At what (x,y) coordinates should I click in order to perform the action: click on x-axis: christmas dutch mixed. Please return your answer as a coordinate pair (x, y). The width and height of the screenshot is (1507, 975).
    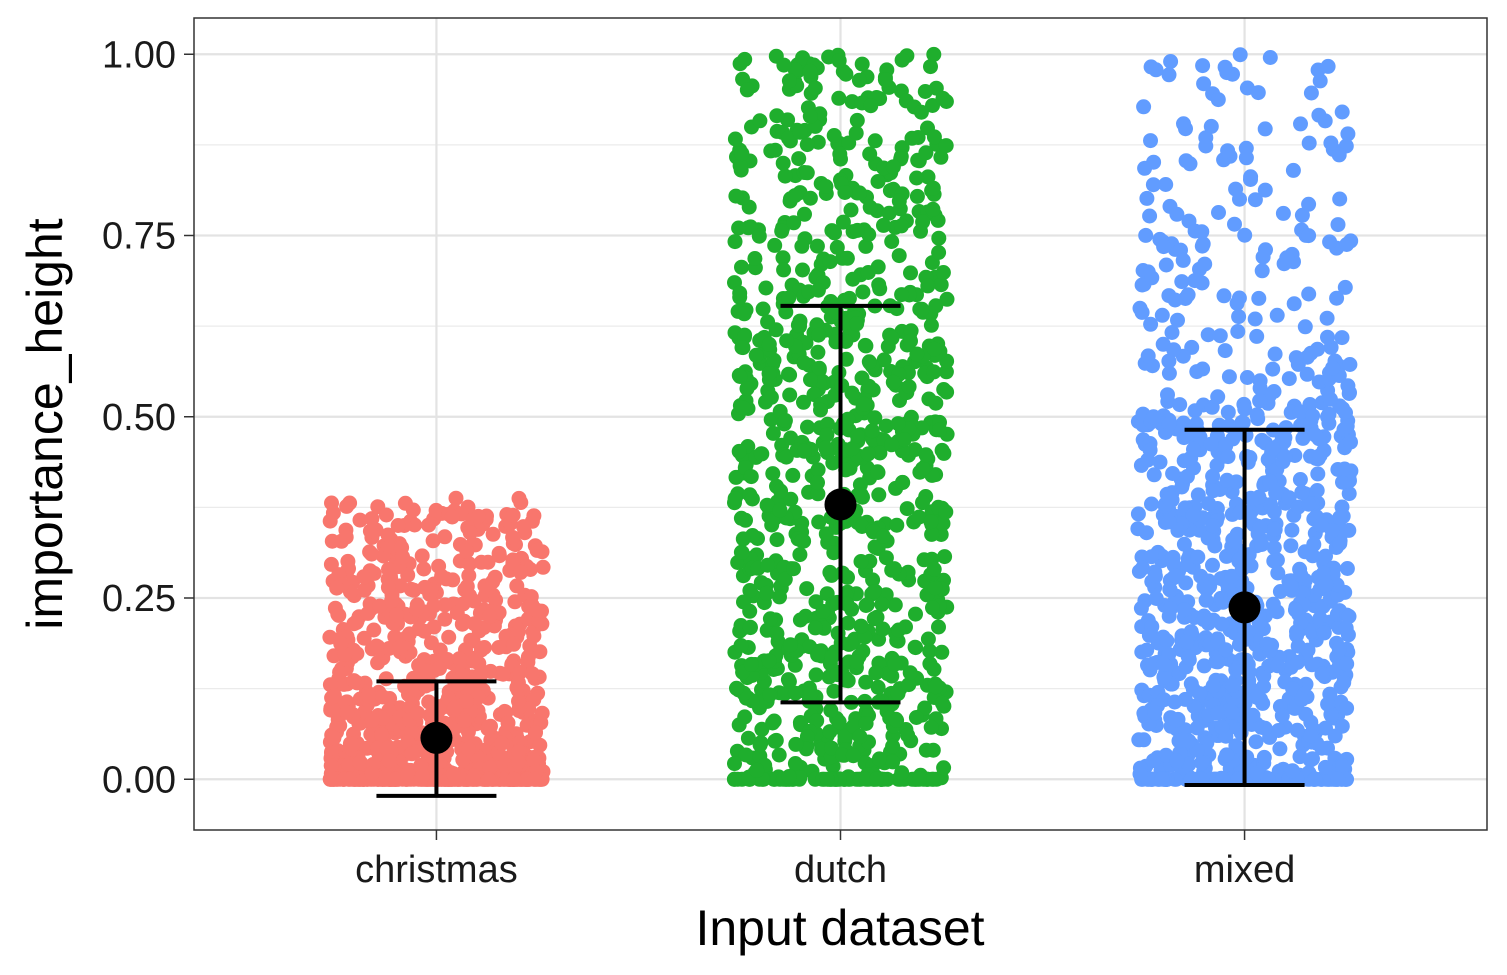
    Looking at the image, I should click on (825, 860).